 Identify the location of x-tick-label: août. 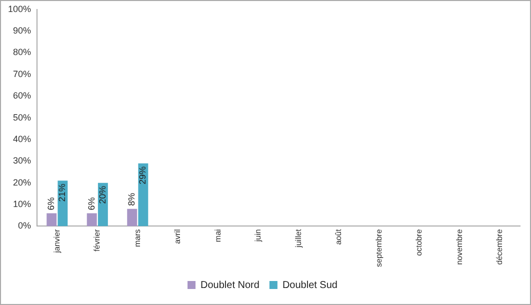
(339, 236).